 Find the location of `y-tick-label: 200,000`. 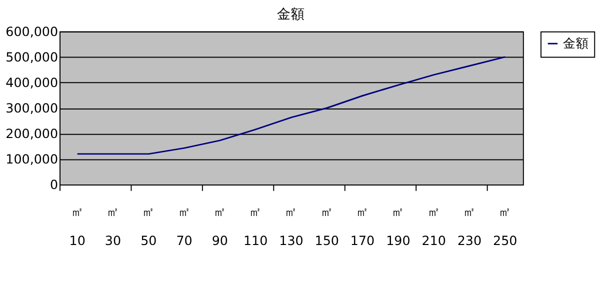

y-tick-label: 200,000 is located at coordinates (32, 133).